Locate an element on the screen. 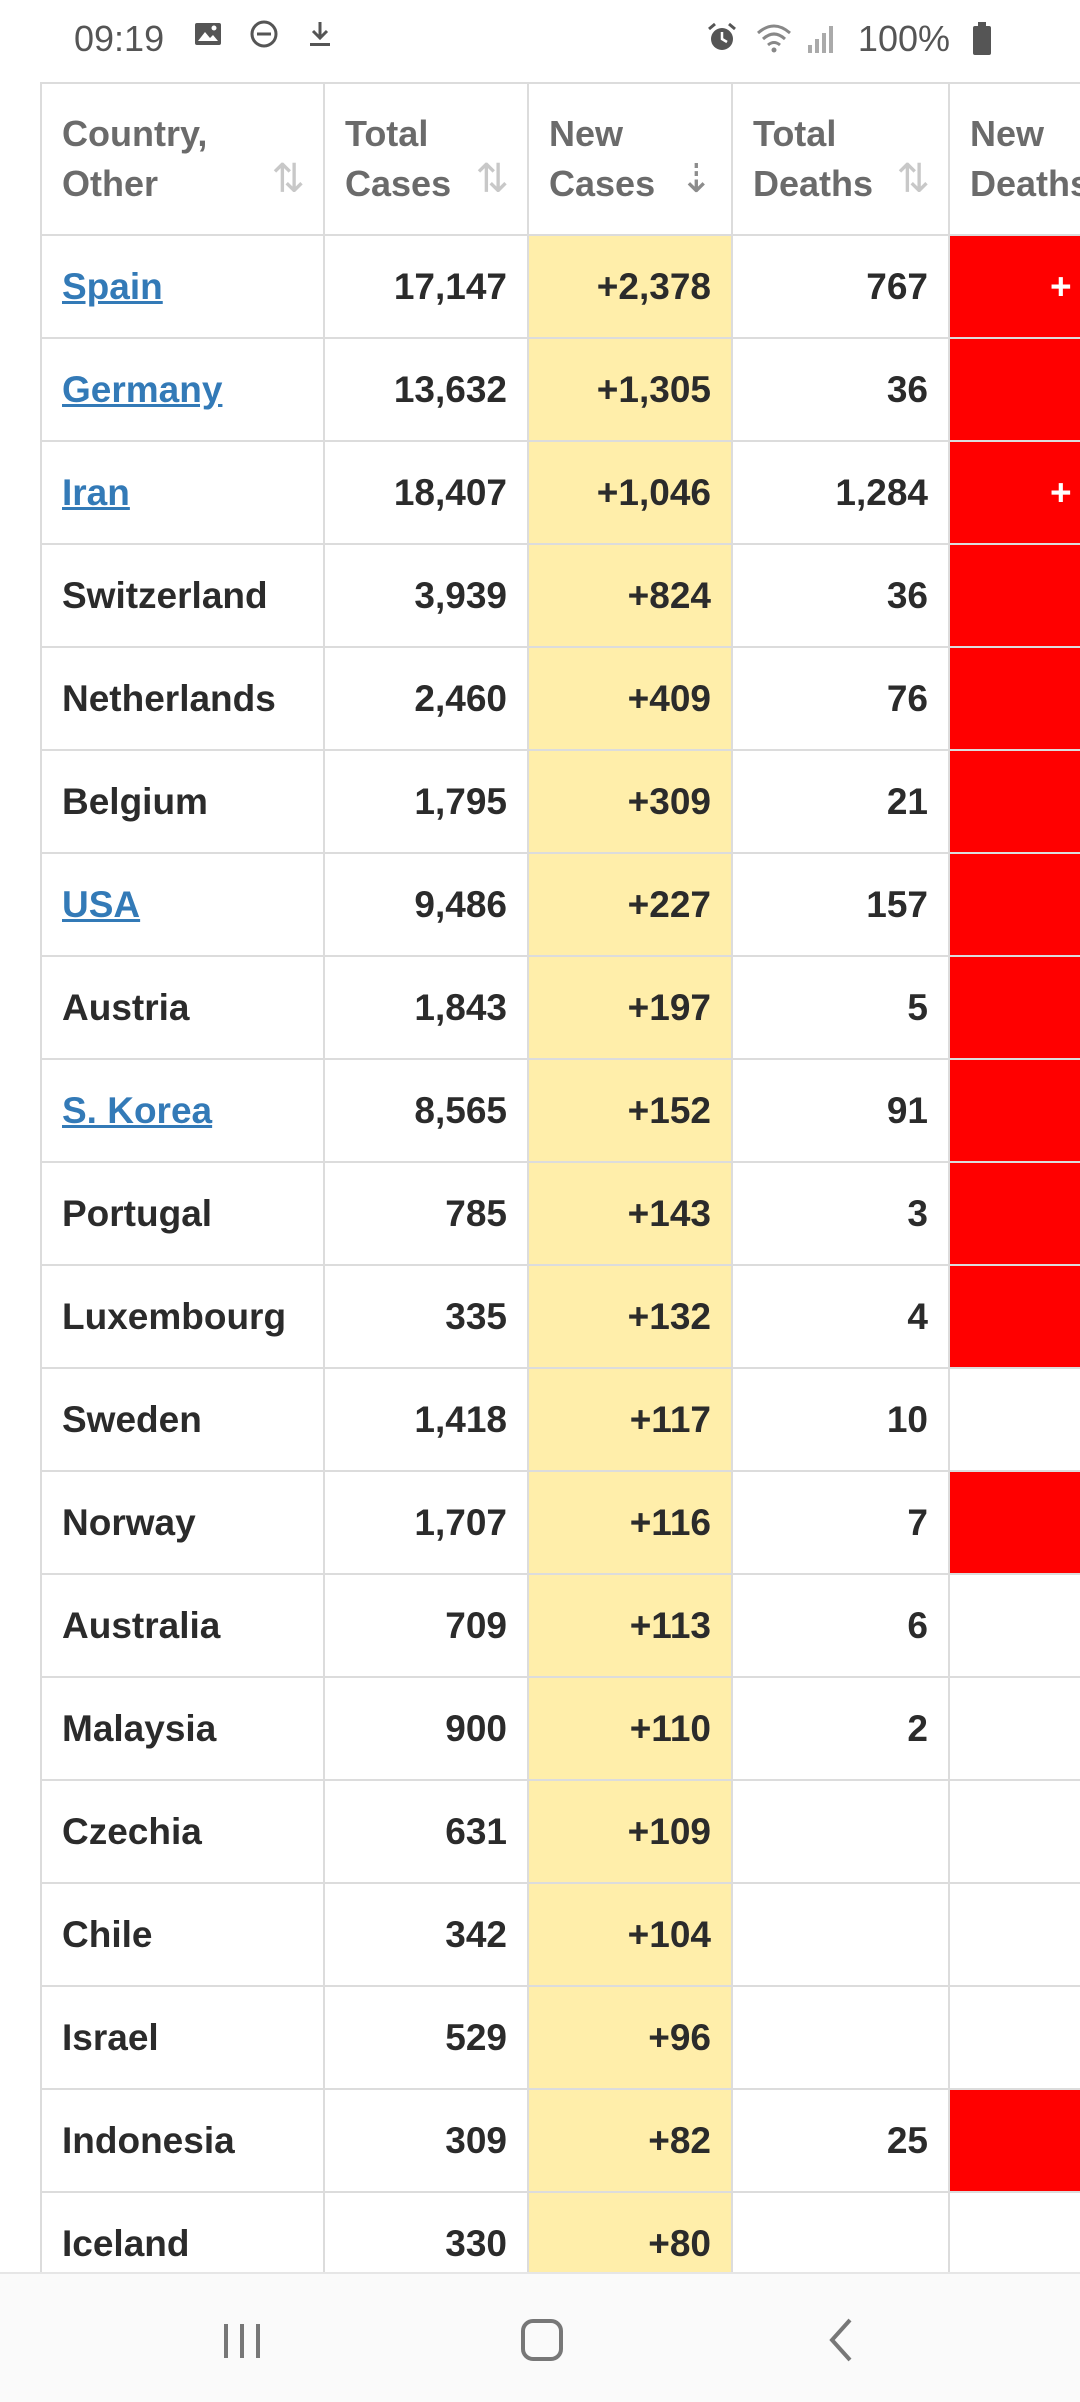 This screenshot has height=2402, width=1080. total-deaths-cell: 6 is located at coordinates (840, 1625).